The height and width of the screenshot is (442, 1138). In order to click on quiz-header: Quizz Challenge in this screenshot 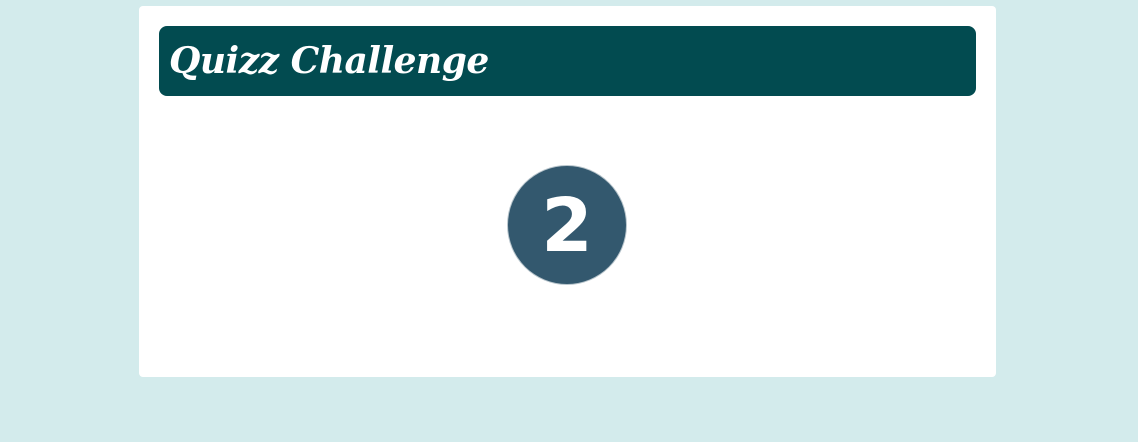, I will do `click(567, 61)`.